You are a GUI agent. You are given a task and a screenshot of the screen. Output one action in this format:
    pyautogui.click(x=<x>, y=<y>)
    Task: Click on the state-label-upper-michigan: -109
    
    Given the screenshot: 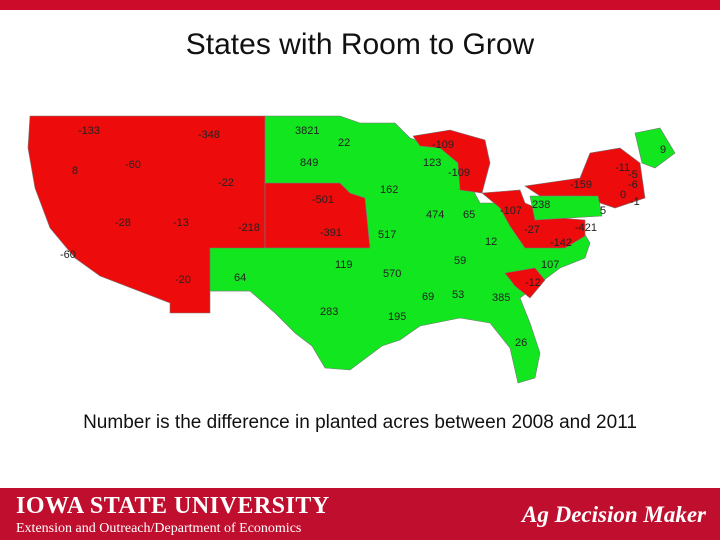 What is the action you would take?
    pyautogui.click(x=443, y=145)
    